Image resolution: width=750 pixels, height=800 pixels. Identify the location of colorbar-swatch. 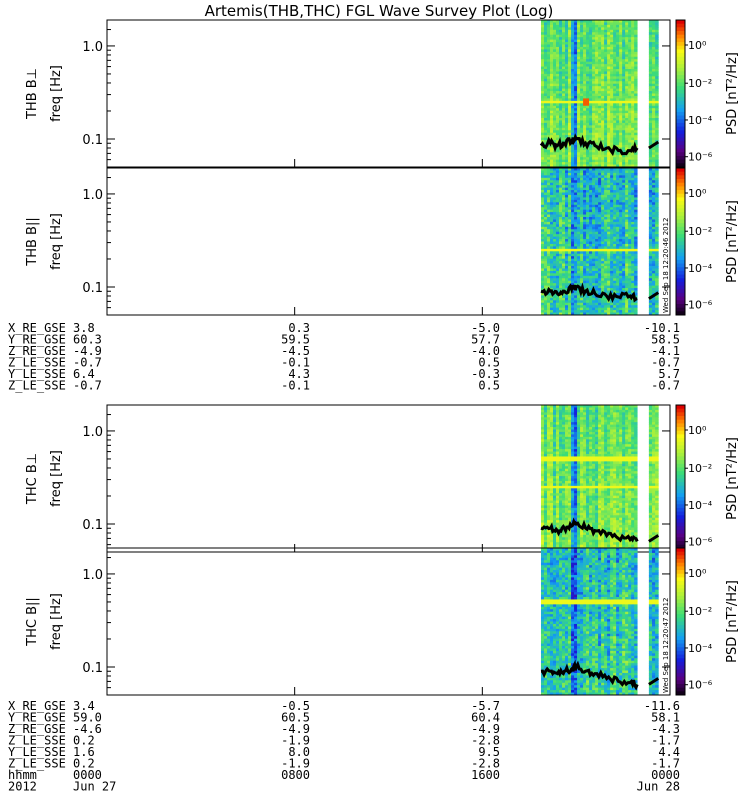
(680, 287).